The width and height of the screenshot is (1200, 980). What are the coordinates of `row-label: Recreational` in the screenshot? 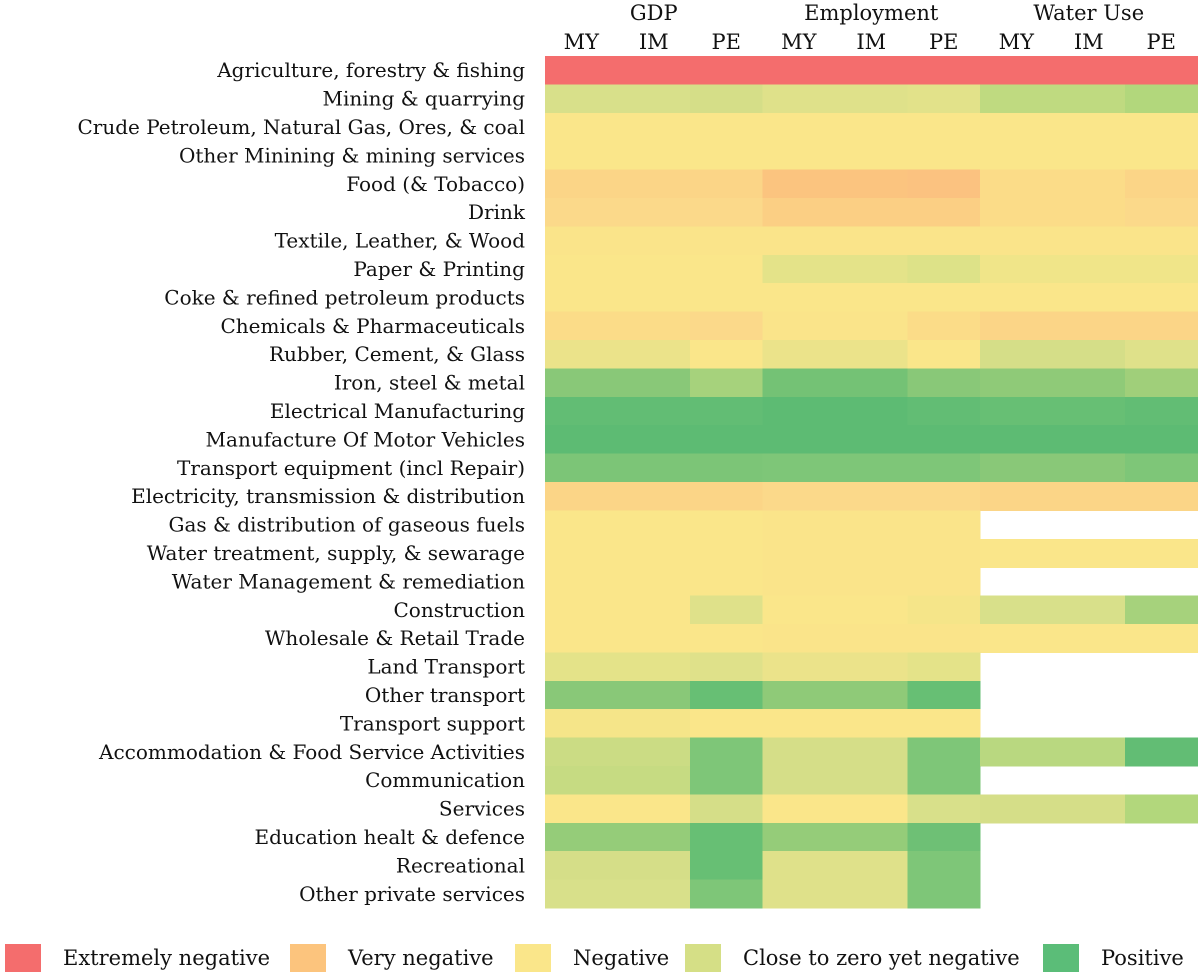 It's located at (460, 865).